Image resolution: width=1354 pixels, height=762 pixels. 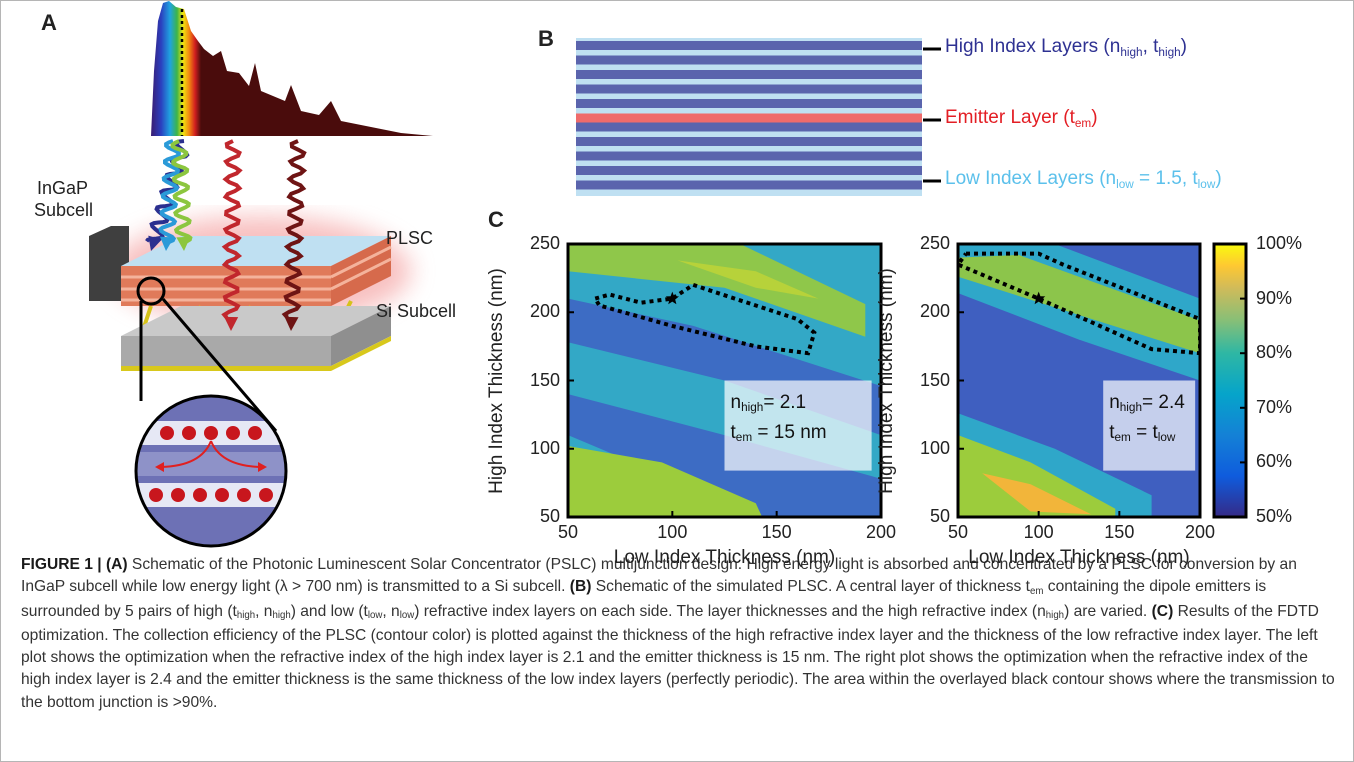 I want to click on colorbar-tick-label: 90%, so click(x=1274, y=297).